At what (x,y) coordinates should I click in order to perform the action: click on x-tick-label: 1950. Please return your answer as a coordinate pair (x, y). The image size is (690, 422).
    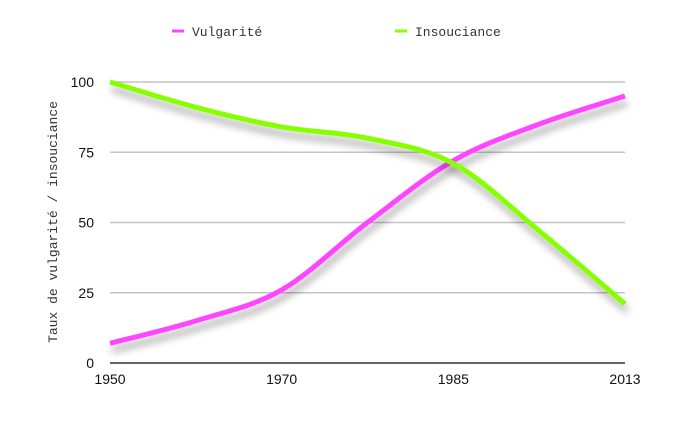
    Looking at the image, I should click on (109, 379).